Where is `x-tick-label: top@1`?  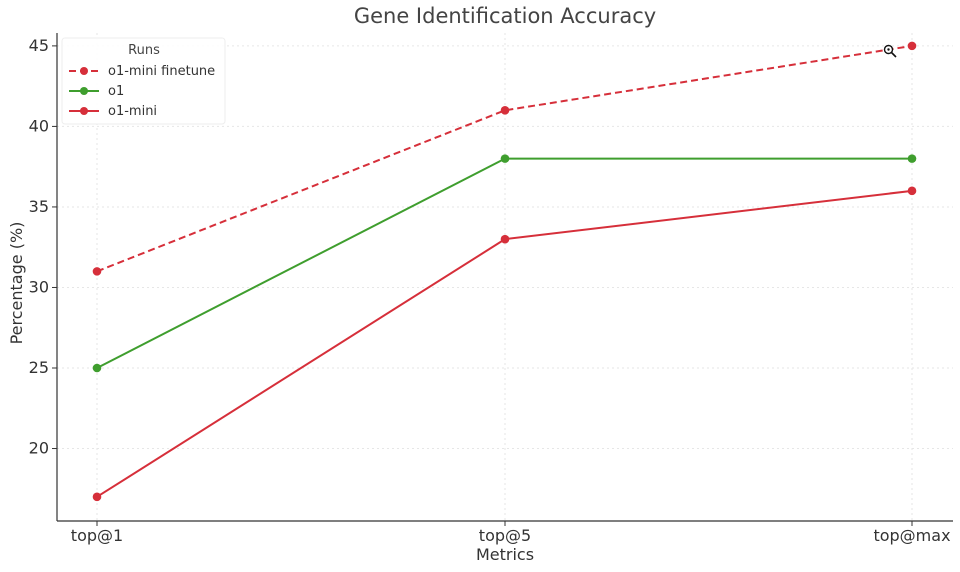 x-tick-label: top@1 is located at coordinates (97, 535).